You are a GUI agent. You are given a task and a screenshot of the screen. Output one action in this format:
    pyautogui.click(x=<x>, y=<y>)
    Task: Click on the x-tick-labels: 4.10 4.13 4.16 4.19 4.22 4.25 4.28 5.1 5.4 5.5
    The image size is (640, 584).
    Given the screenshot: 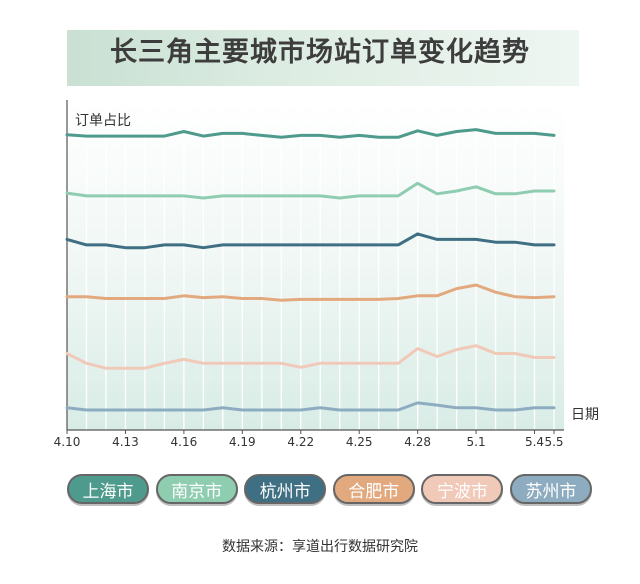 What is the action you would take?
    pyautogui.click(x=309, y=439)
    